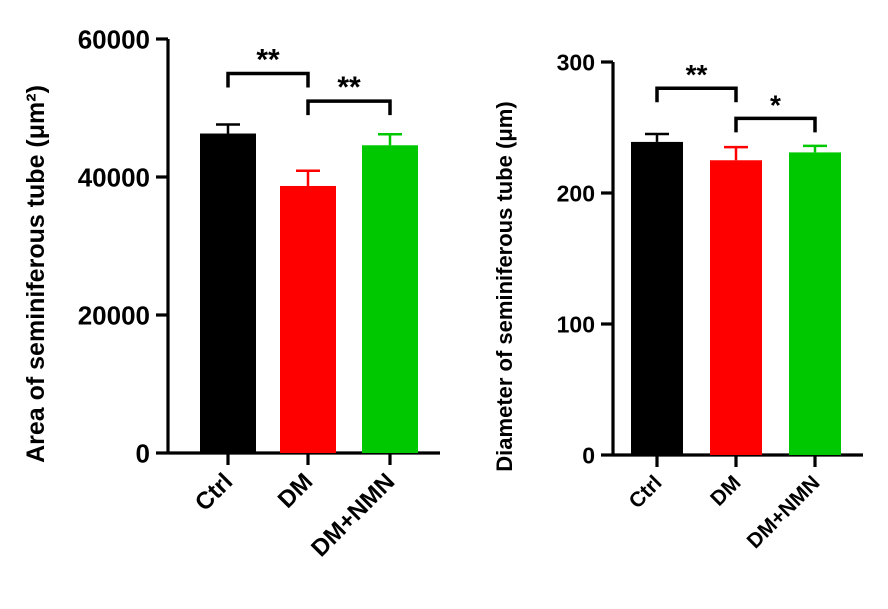  What do you see at coordinates (143, 453) in the screenshot?
I see `chart1-y-tick-label: 0` at bounding box center [143, 453].